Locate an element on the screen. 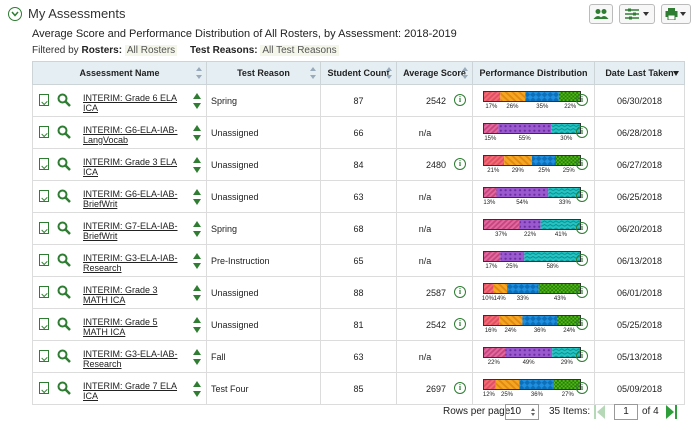 Image resolution: width=700 pixels, height=430 pixels. distribution-label: 29% is located at coordinates (566, 363).